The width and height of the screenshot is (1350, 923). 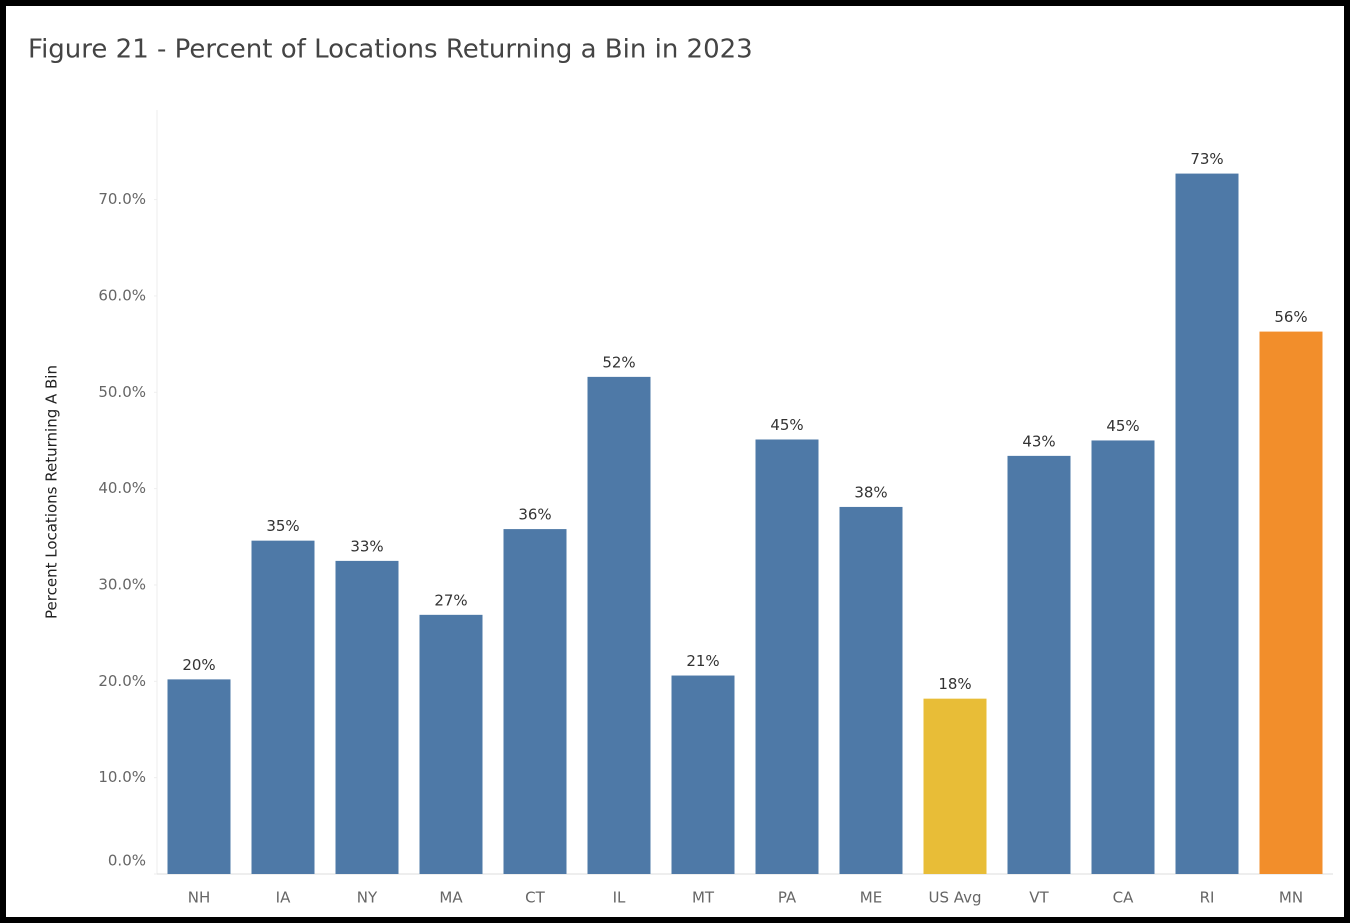 I want to click on x-tick-label: CT, so click(x=535, y=898).